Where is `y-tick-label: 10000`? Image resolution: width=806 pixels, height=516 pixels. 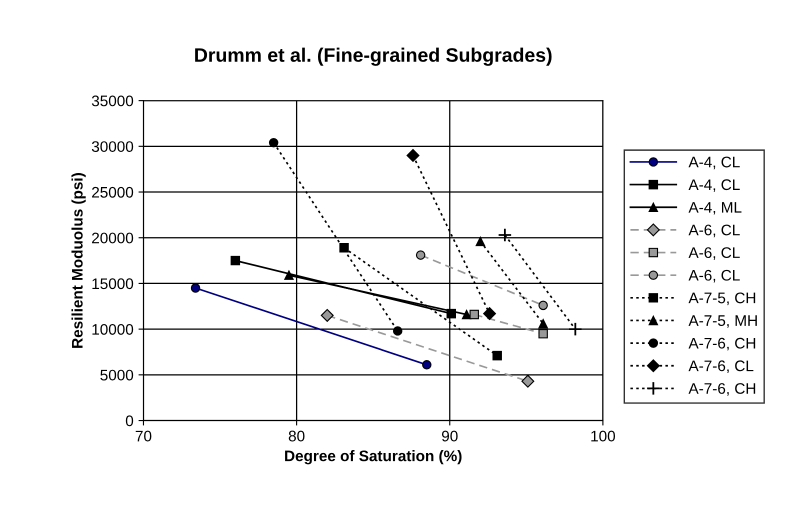 y-tick-label: 10000 is located at coordinates (113, 329).